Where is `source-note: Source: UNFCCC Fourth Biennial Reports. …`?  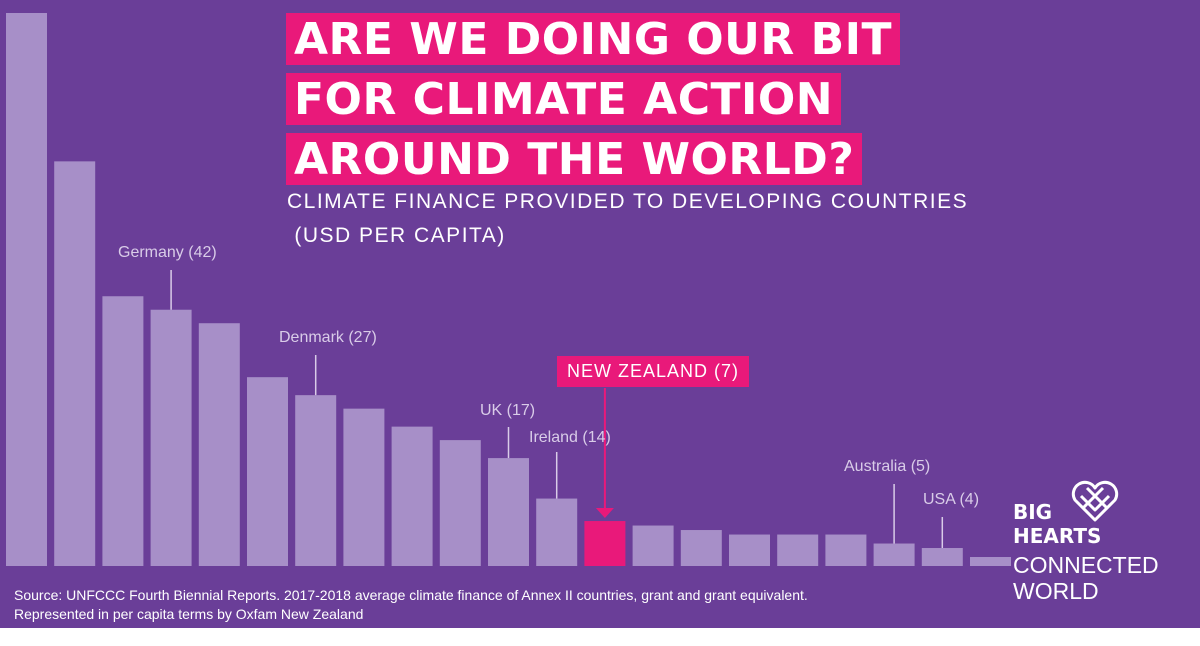 source-note: Source: UNFCCC Fourth Biennial Reports. … is located at coordinates (411, 605).